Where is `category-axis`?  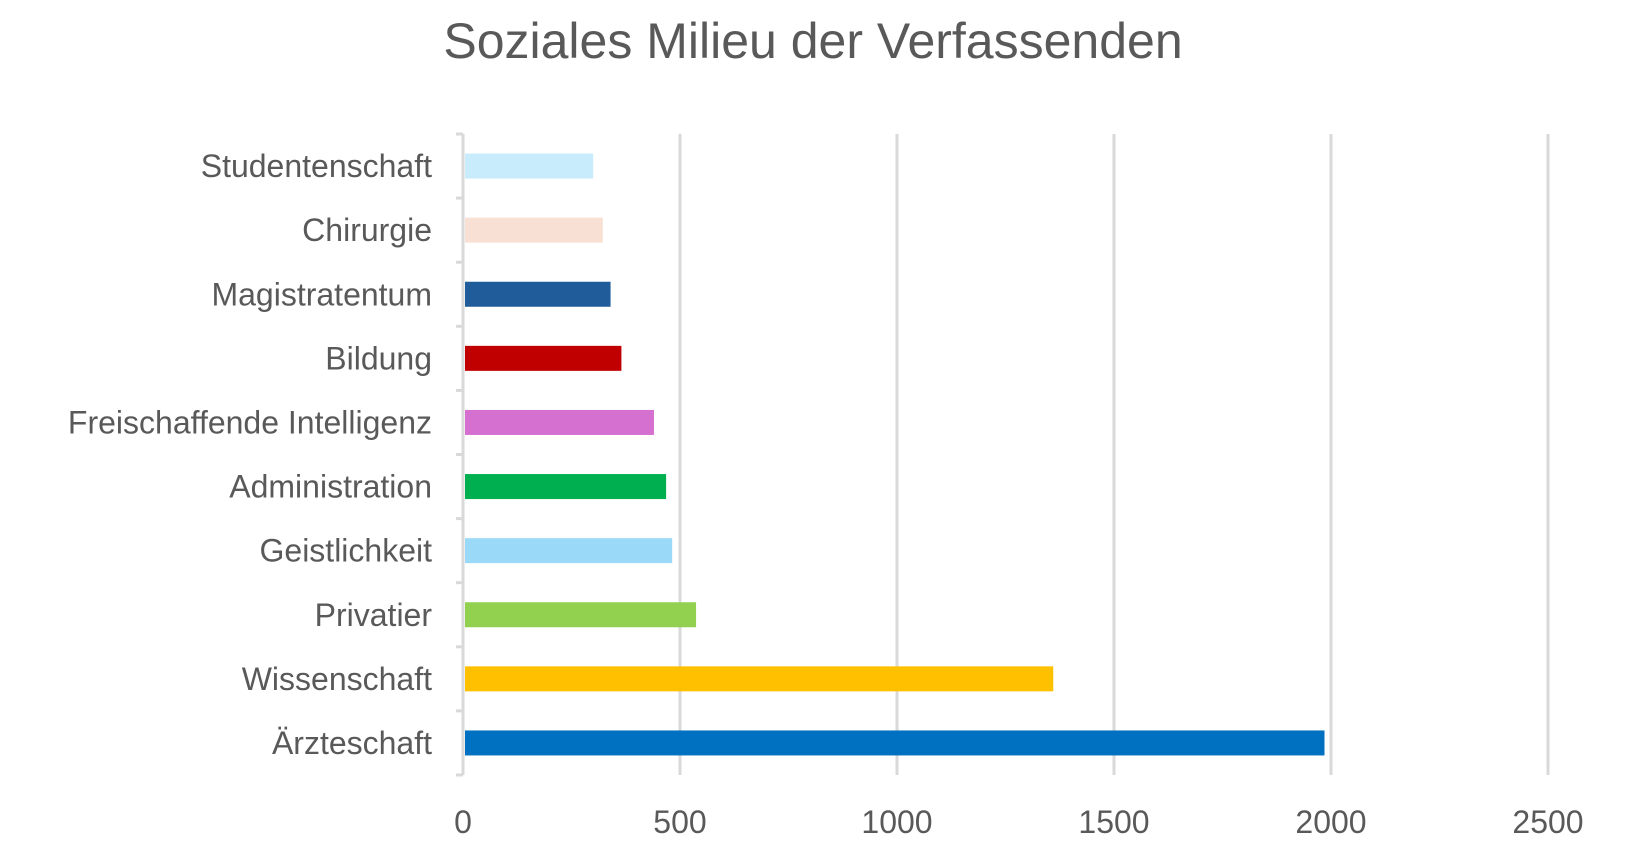 category-axis is located at coordinates (460, 454).